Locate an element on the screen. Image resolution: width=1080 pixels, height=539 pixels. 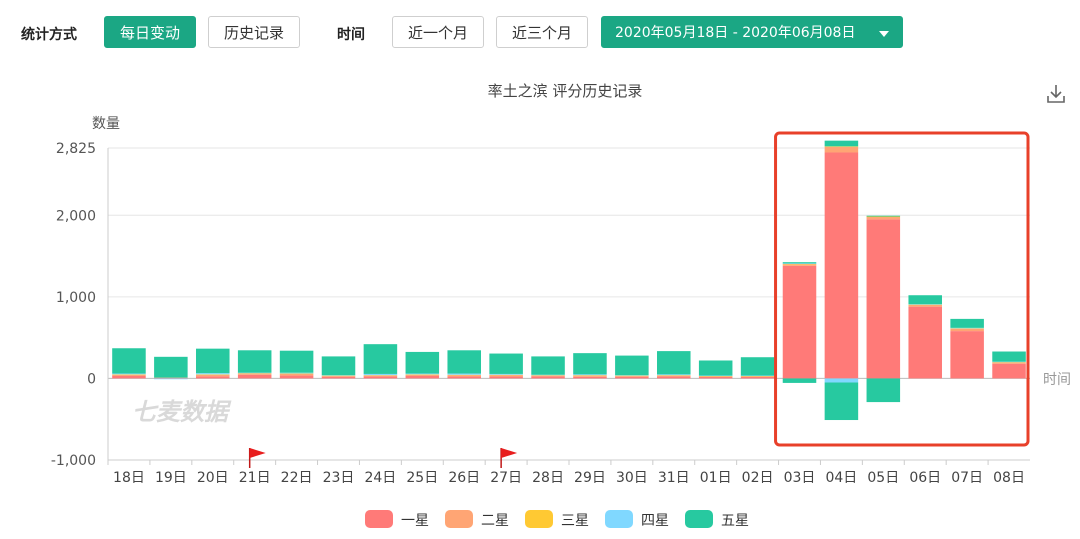
date-range-picker: 2020年05月18日 - 2020年06月08日 is located at coordinates (752, 32).